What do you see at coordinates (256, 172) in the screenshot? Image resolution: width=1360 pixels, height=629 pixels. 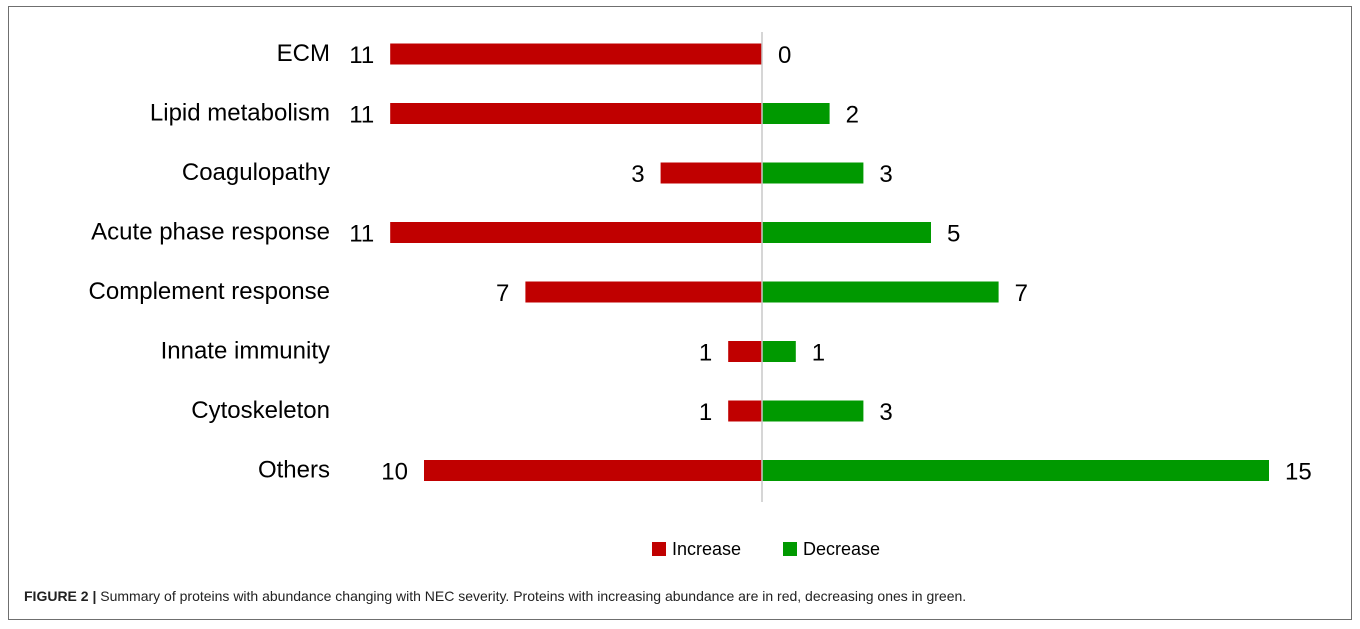 I see `category-label: Coagulopathy` at bounding box center [256, 172].